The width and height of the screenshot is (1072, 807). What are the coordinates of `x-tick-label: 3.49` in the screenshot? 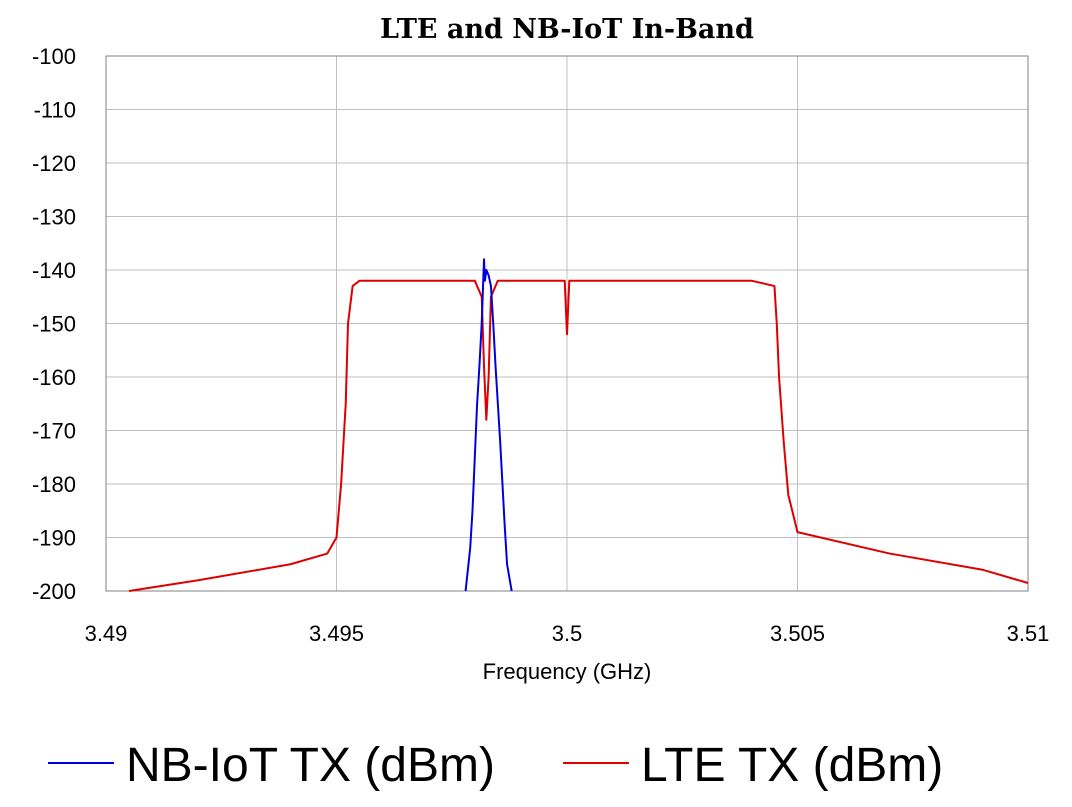 It's located at (106, 633).